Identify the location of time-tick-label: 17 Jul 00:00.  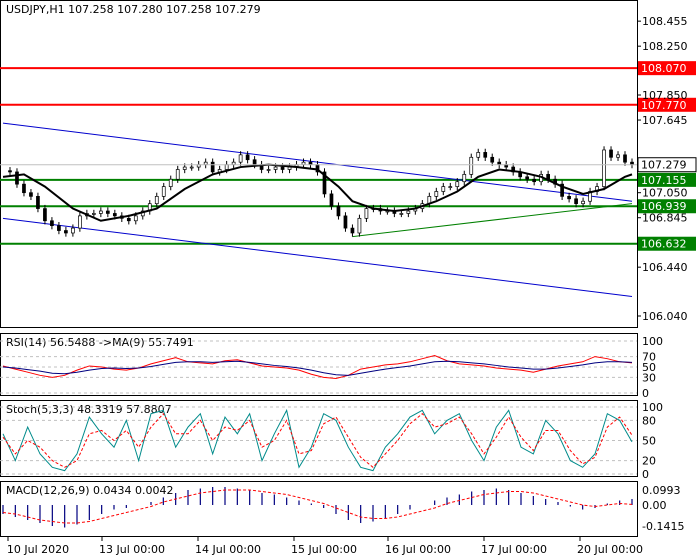
(514, 549).